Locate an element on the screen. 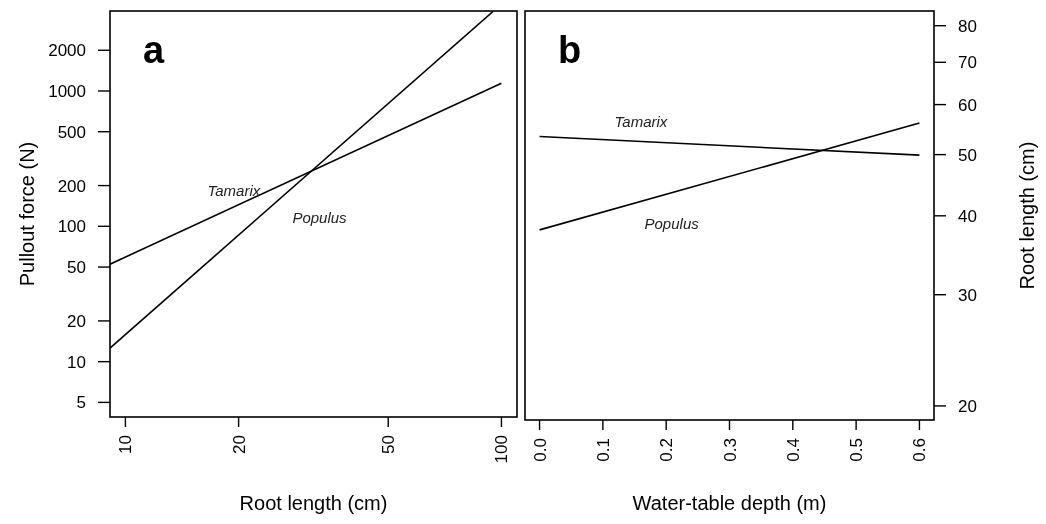  y2-tick-label: 20 is located at coordinates (967, 406).